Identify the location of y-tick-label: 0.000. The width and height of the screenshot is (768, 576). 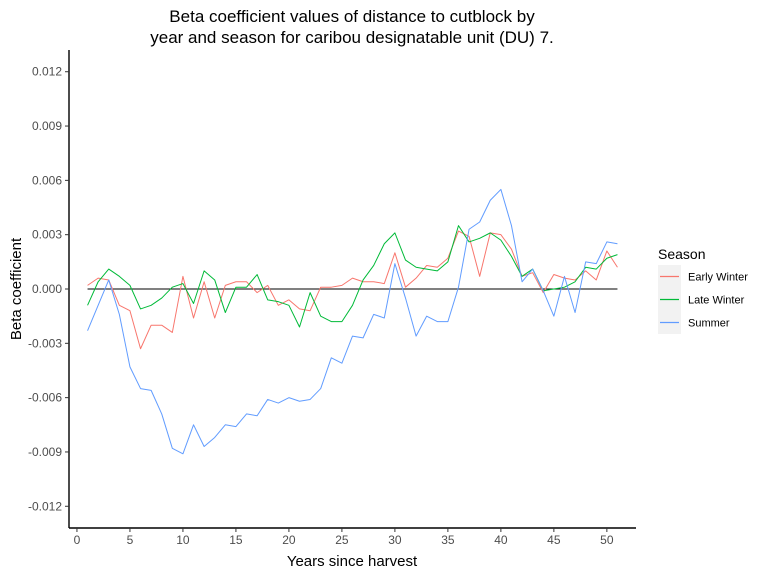
(47, 289).